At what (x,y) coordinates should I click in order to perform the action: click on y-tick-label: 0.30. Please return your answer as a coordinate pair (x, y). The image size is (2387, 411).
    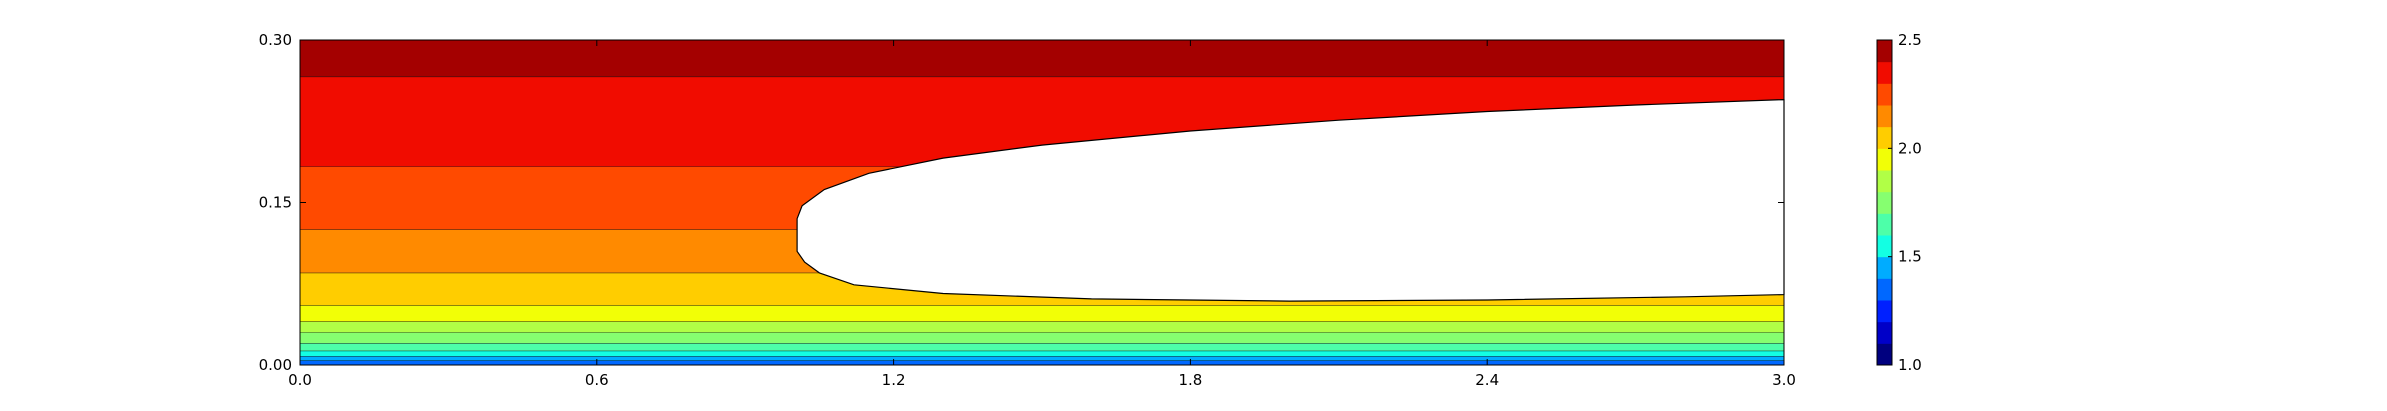
    Looking at the image, I should click on (275, 40).